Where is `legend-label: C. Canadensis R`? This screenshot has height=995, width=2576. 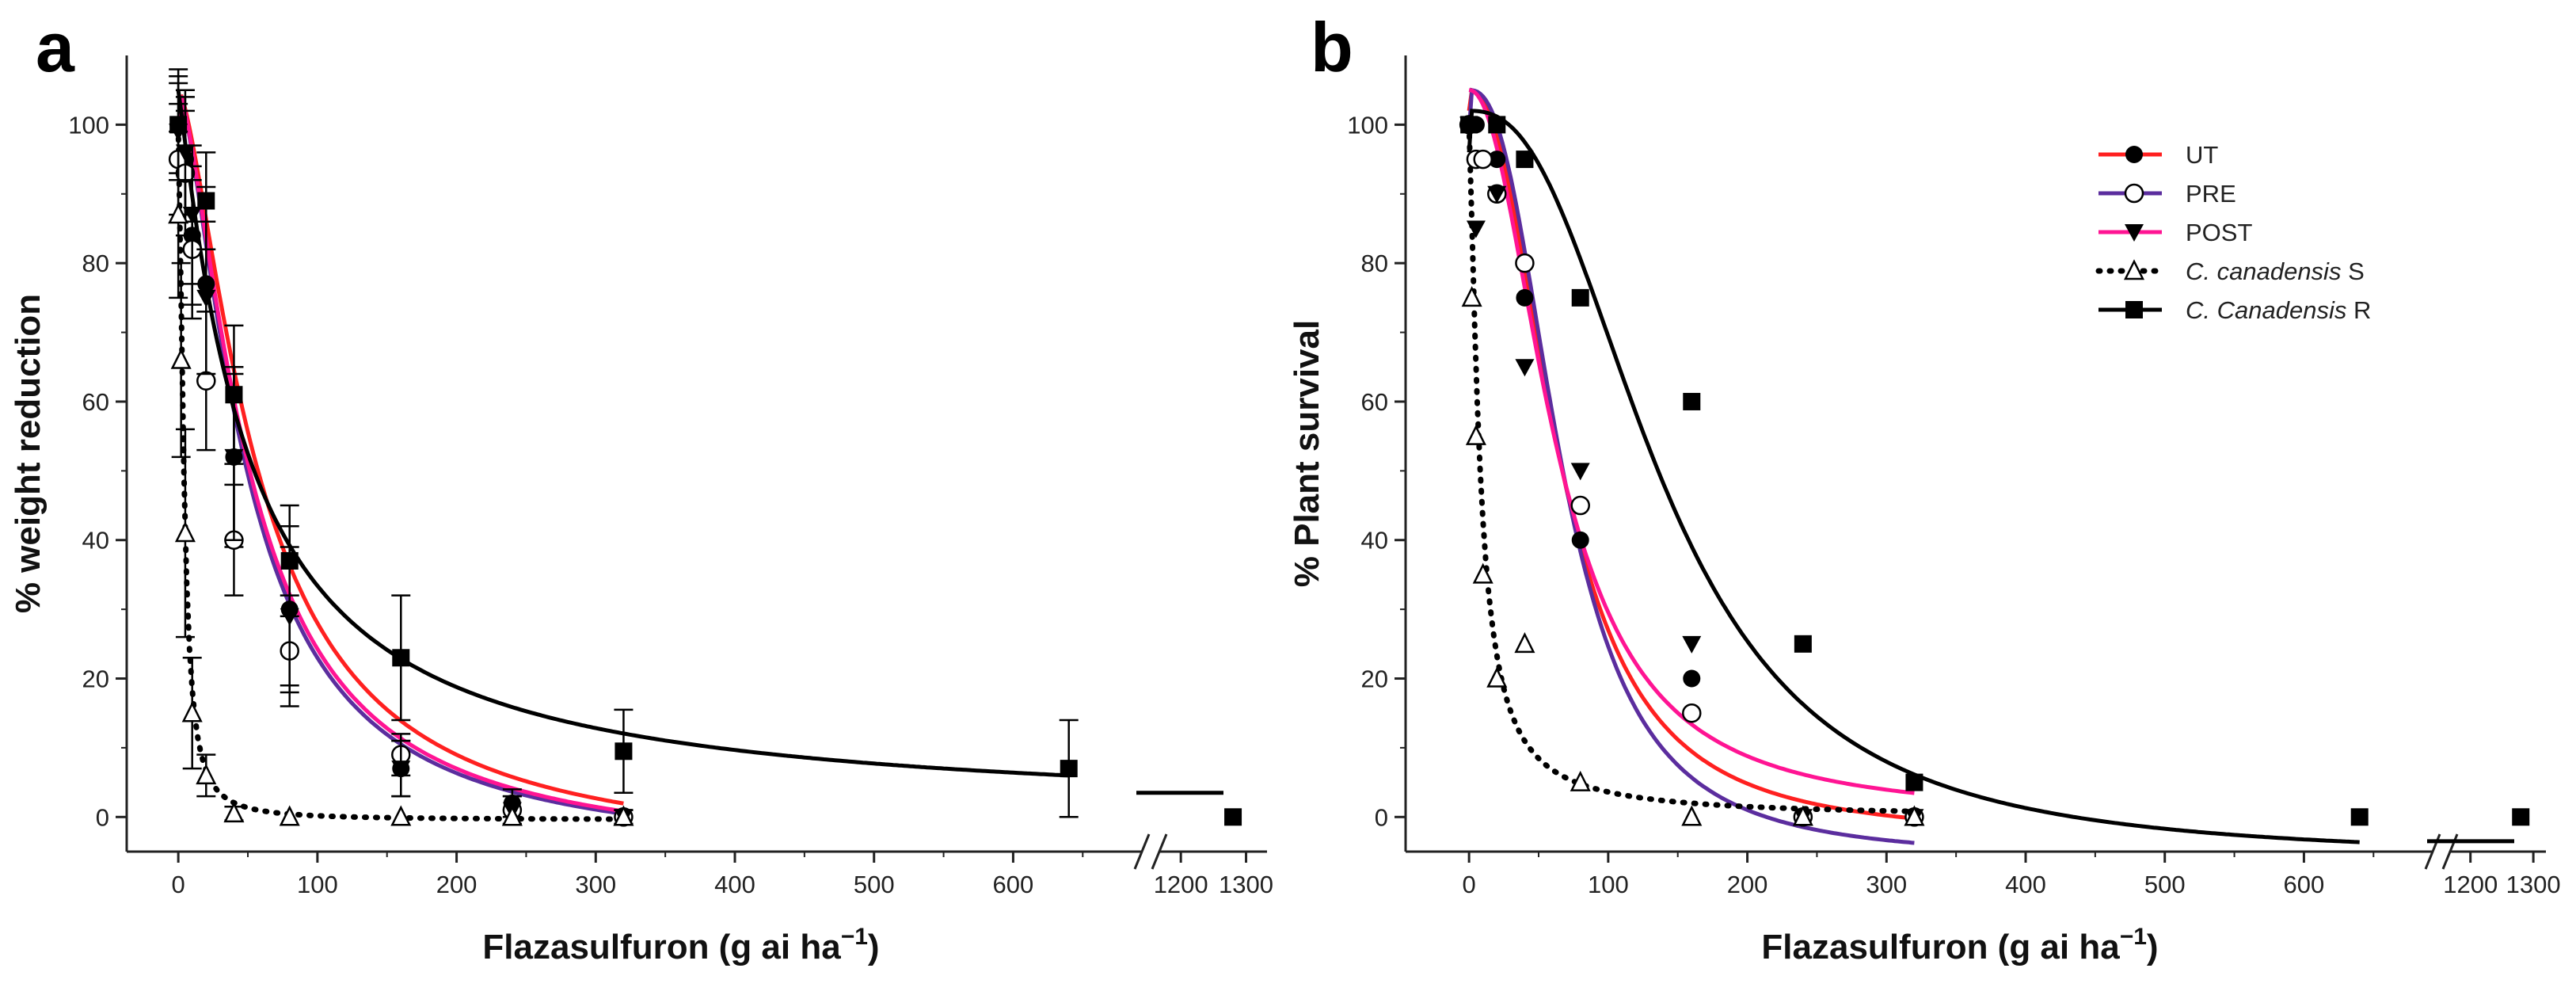
legend-label: C. Canadensis R is located at coordinates (2278, 310).